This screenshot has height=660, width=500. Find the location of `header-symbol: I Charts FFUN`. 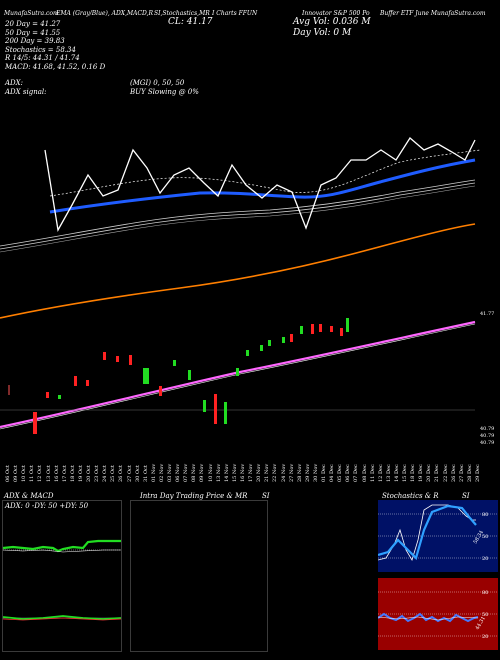

header-symbol: I Charts FFUN is located at coordinates (235, 13).